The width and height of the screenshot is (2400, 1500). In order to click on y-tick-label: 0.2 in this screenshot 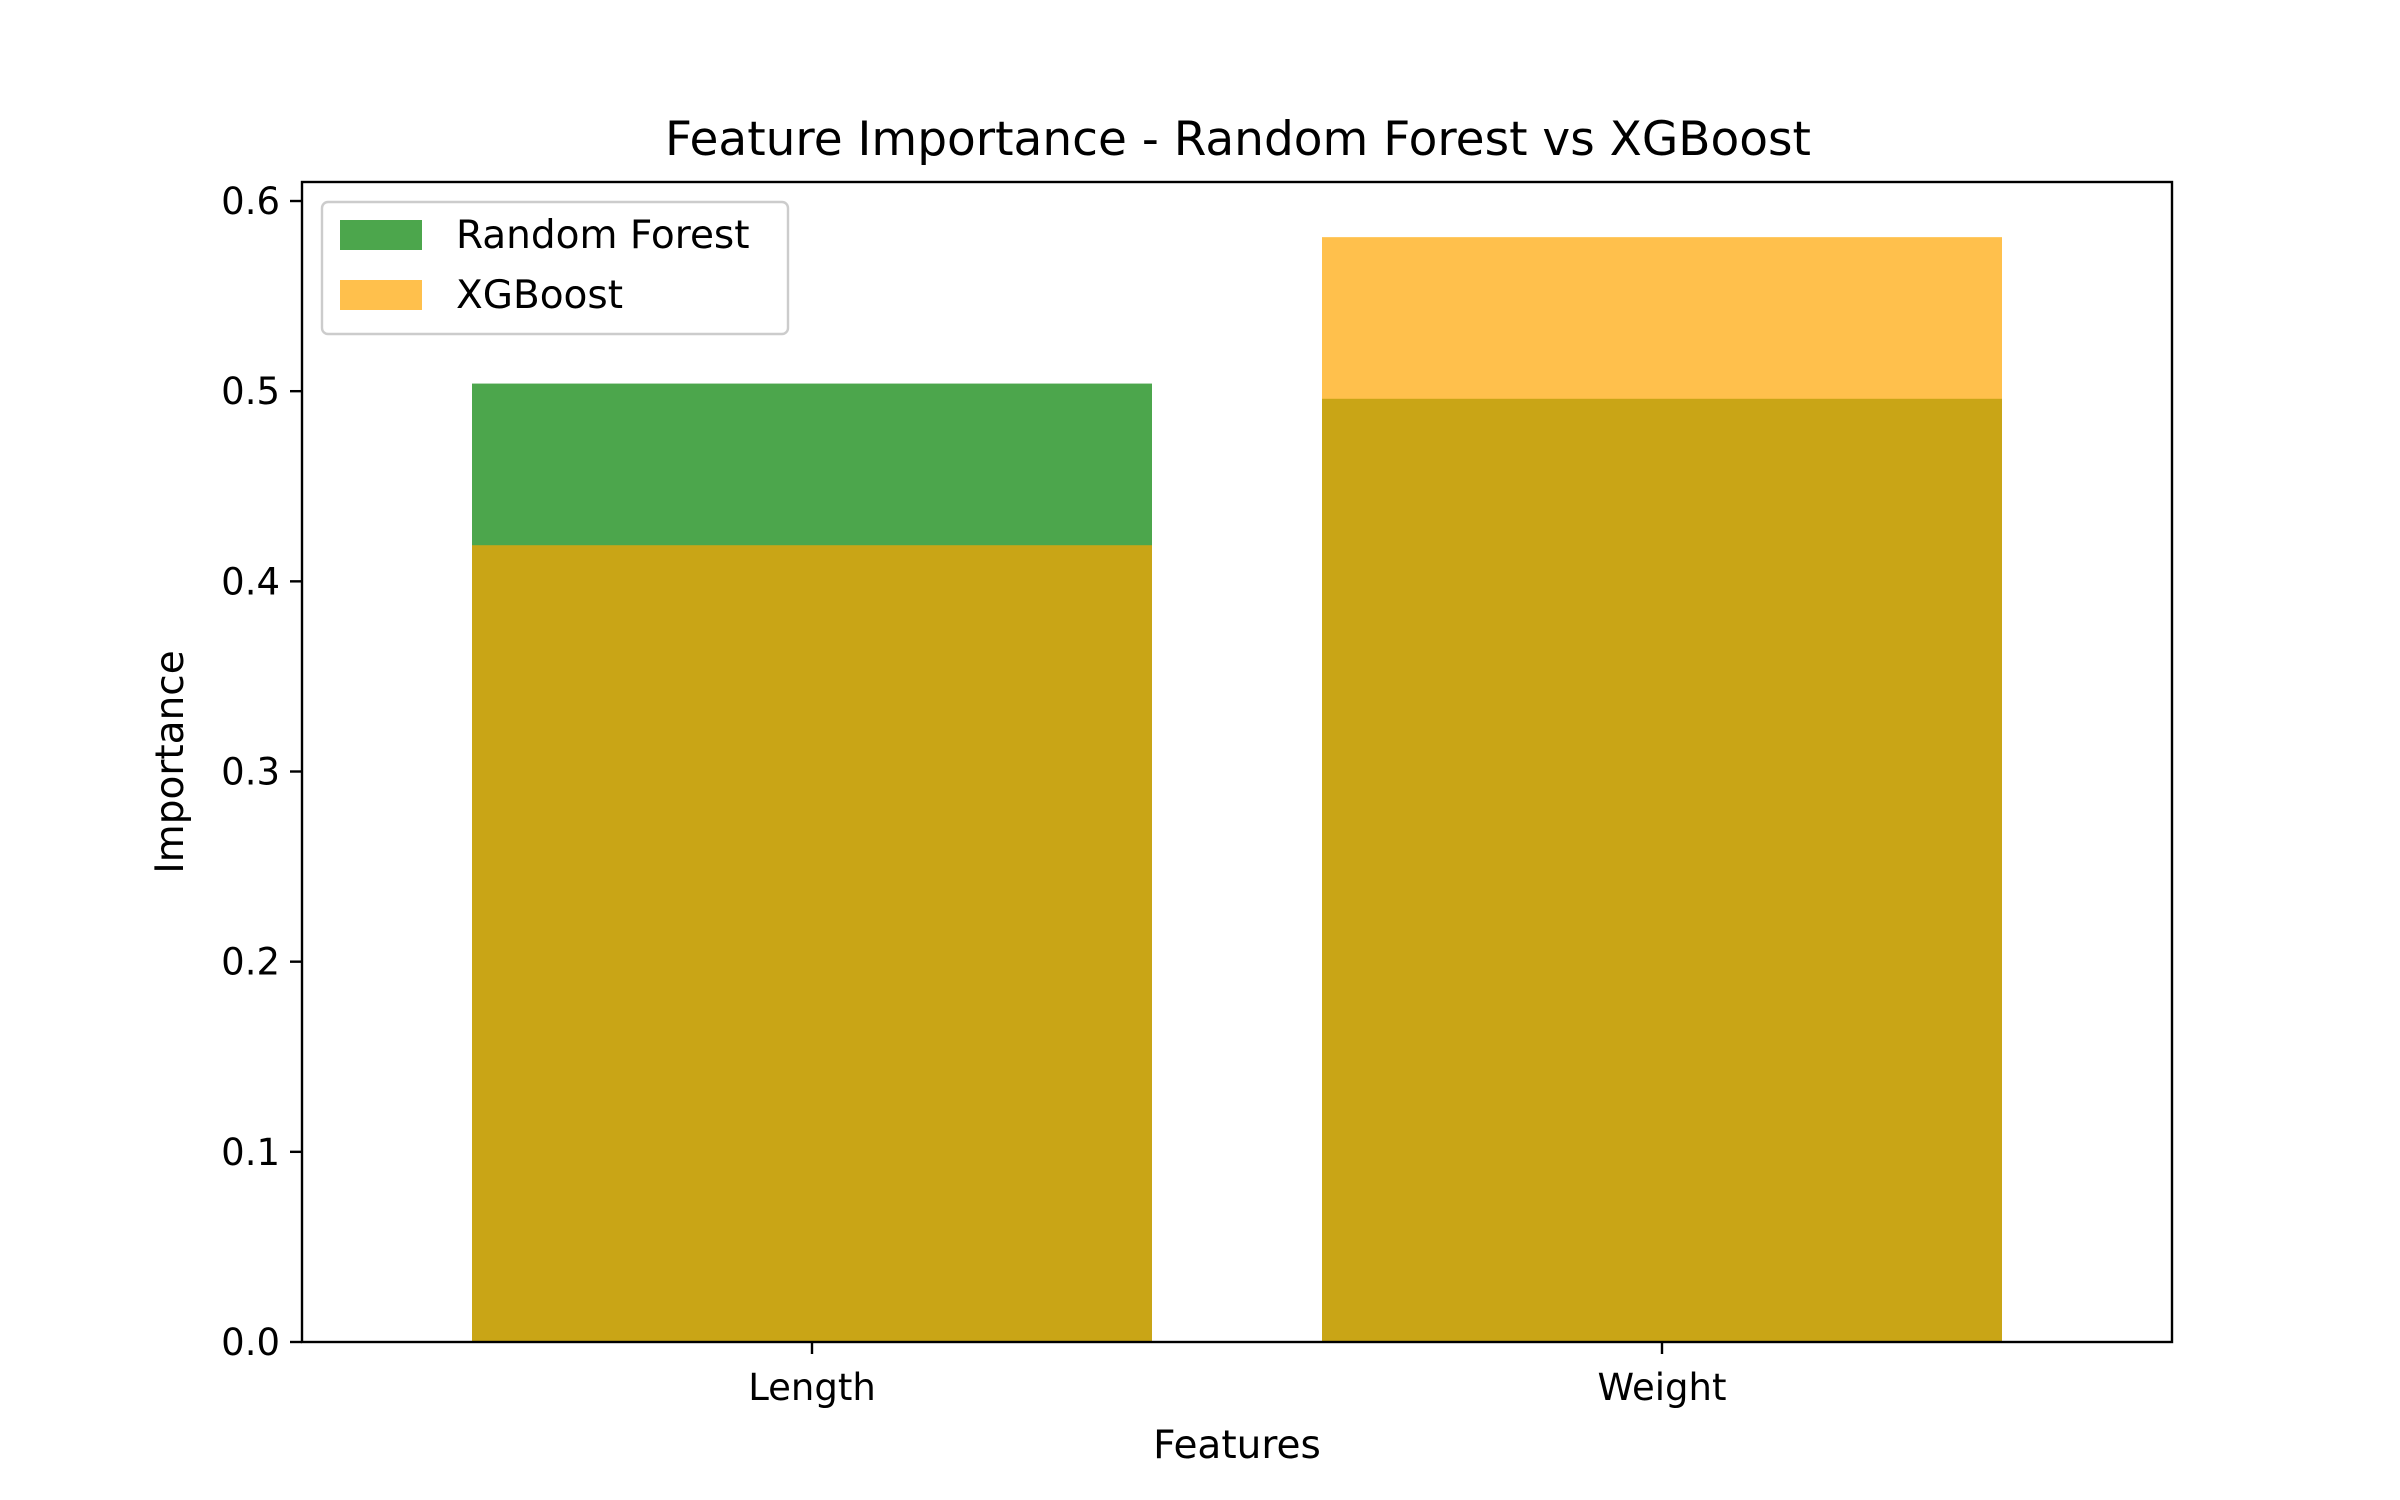, I will do `click(250, 962)`.